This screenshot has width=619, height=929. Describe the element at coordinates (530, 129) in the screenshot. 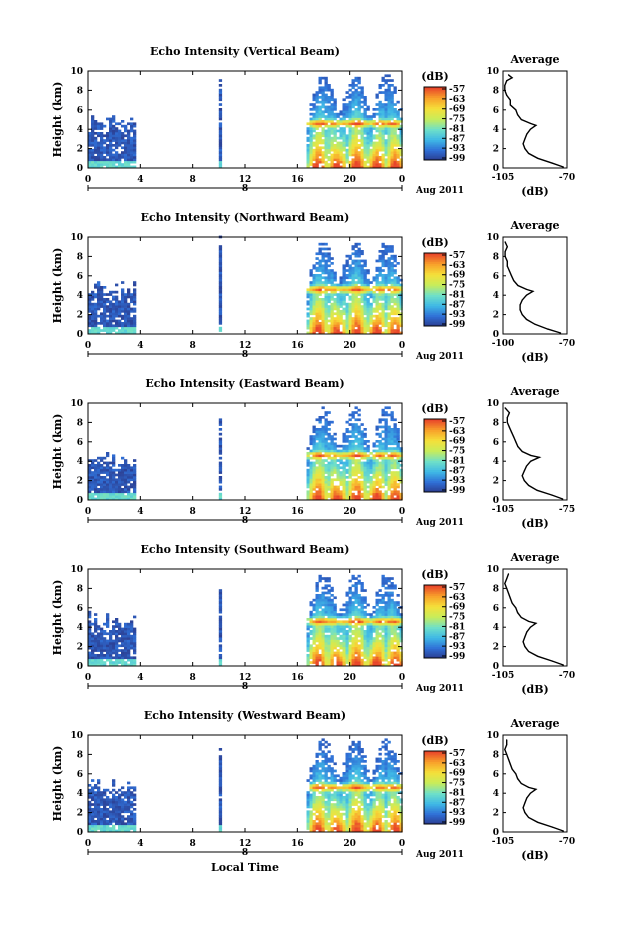

I see `average-profile-point` at that location.